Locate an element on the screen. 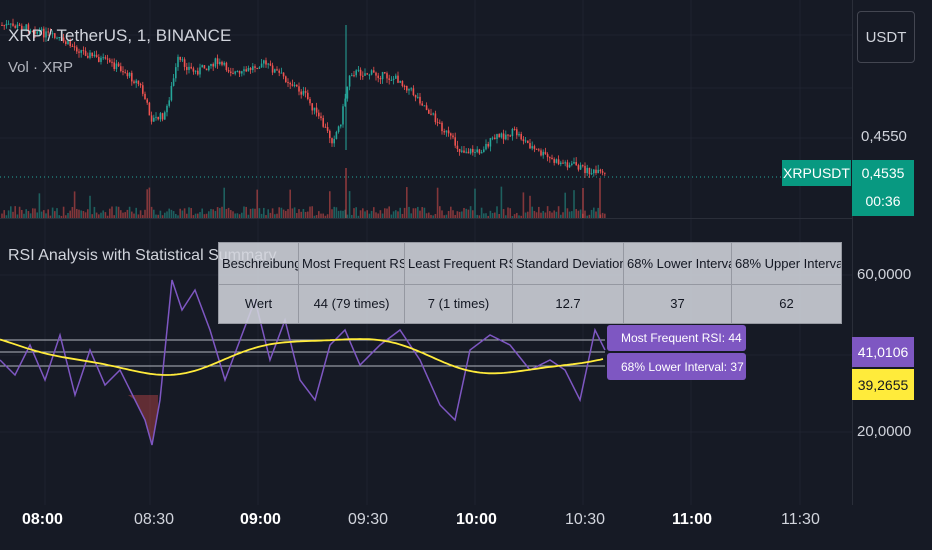  rsi-value-tag: 41,0106 is located at coordinates (883, 352).